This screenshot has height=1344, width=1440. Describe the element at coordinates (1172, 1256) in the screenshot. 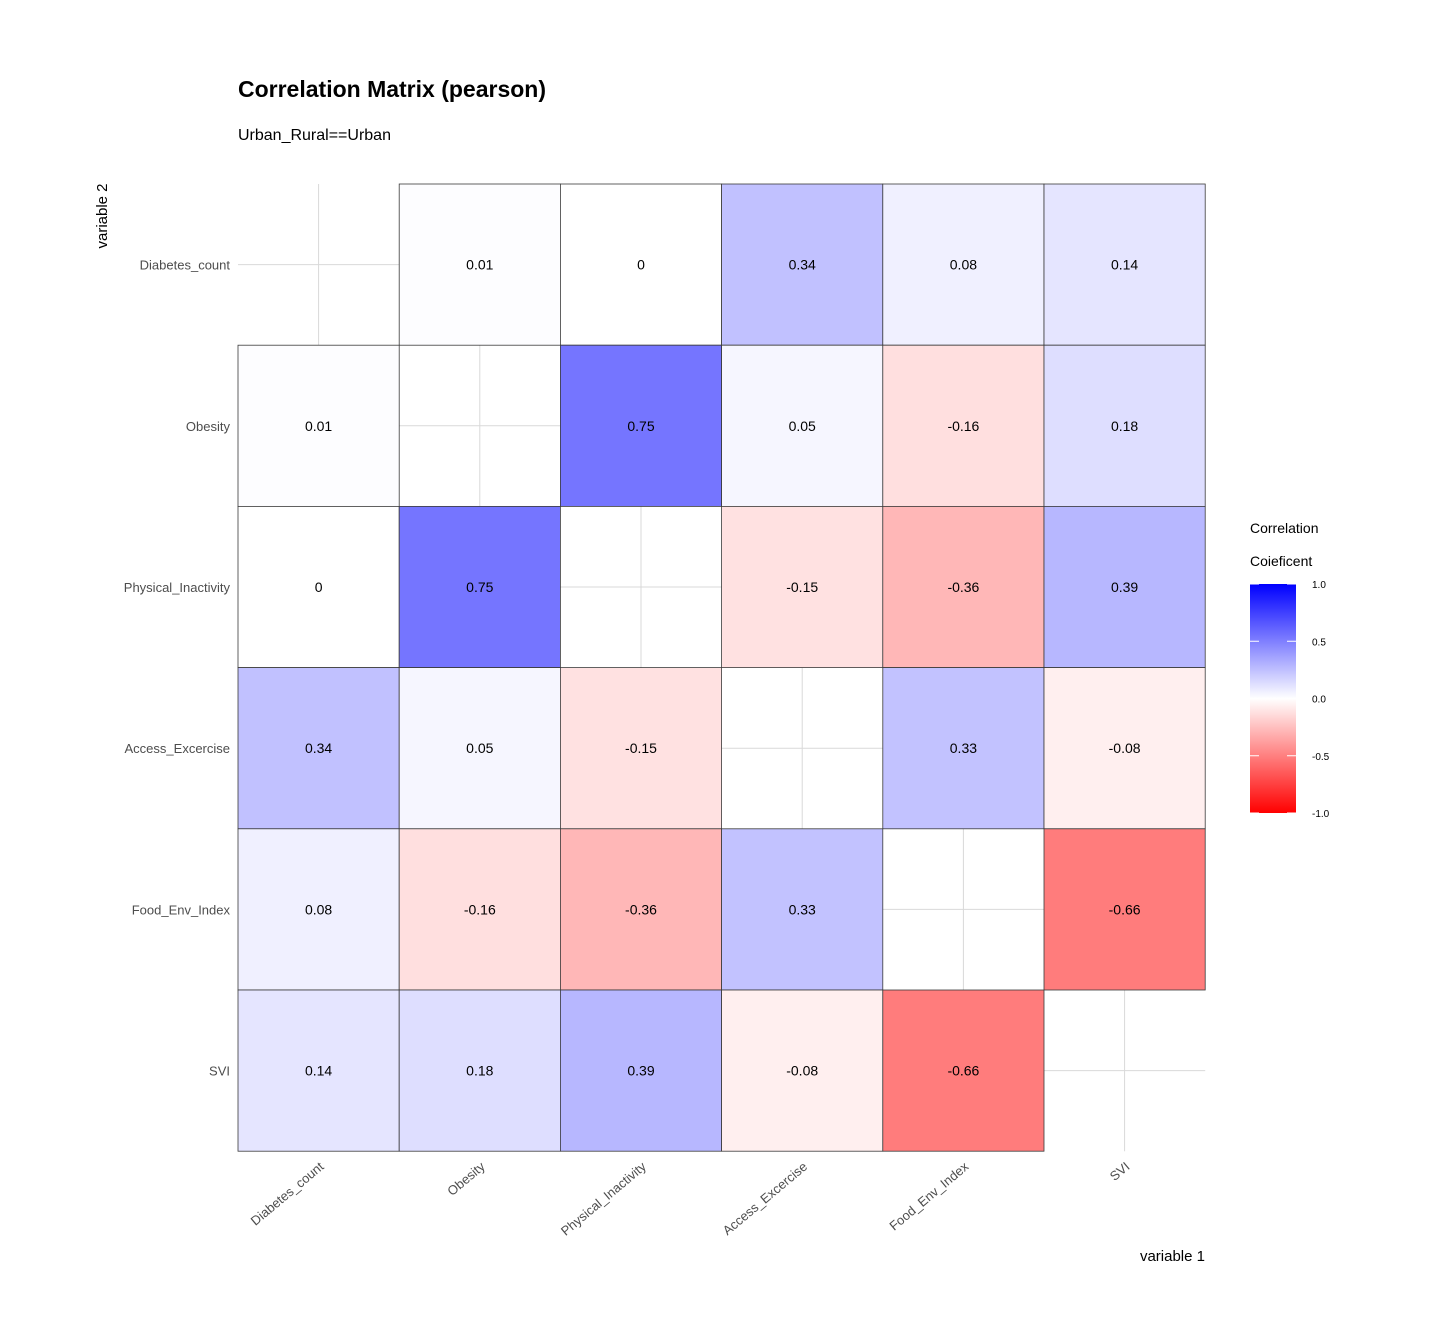

I see `x-axis-title: variable 1` at that location.